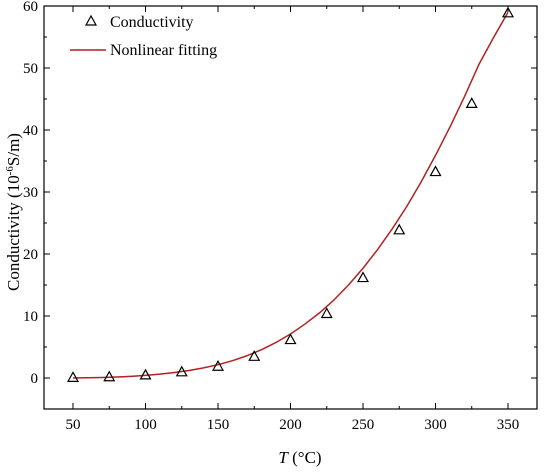 The image size is (550, 473). What do you see at coordinates (152, 22) in the screenshot?
I see `legend-label-conductivity: Conductivity` at bounding box center [152, 22].